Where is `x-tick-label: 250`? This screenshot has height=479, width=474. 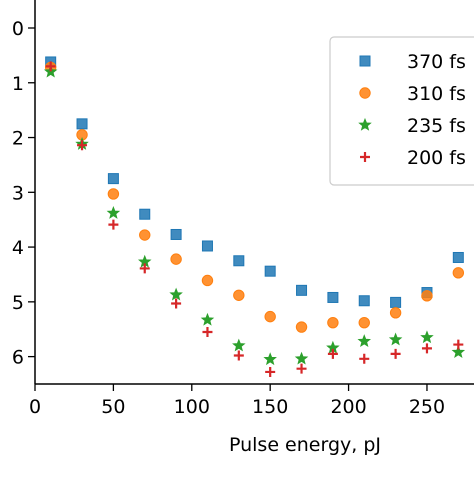
x-tick-label: 250 is located at coordinates (427, 407).